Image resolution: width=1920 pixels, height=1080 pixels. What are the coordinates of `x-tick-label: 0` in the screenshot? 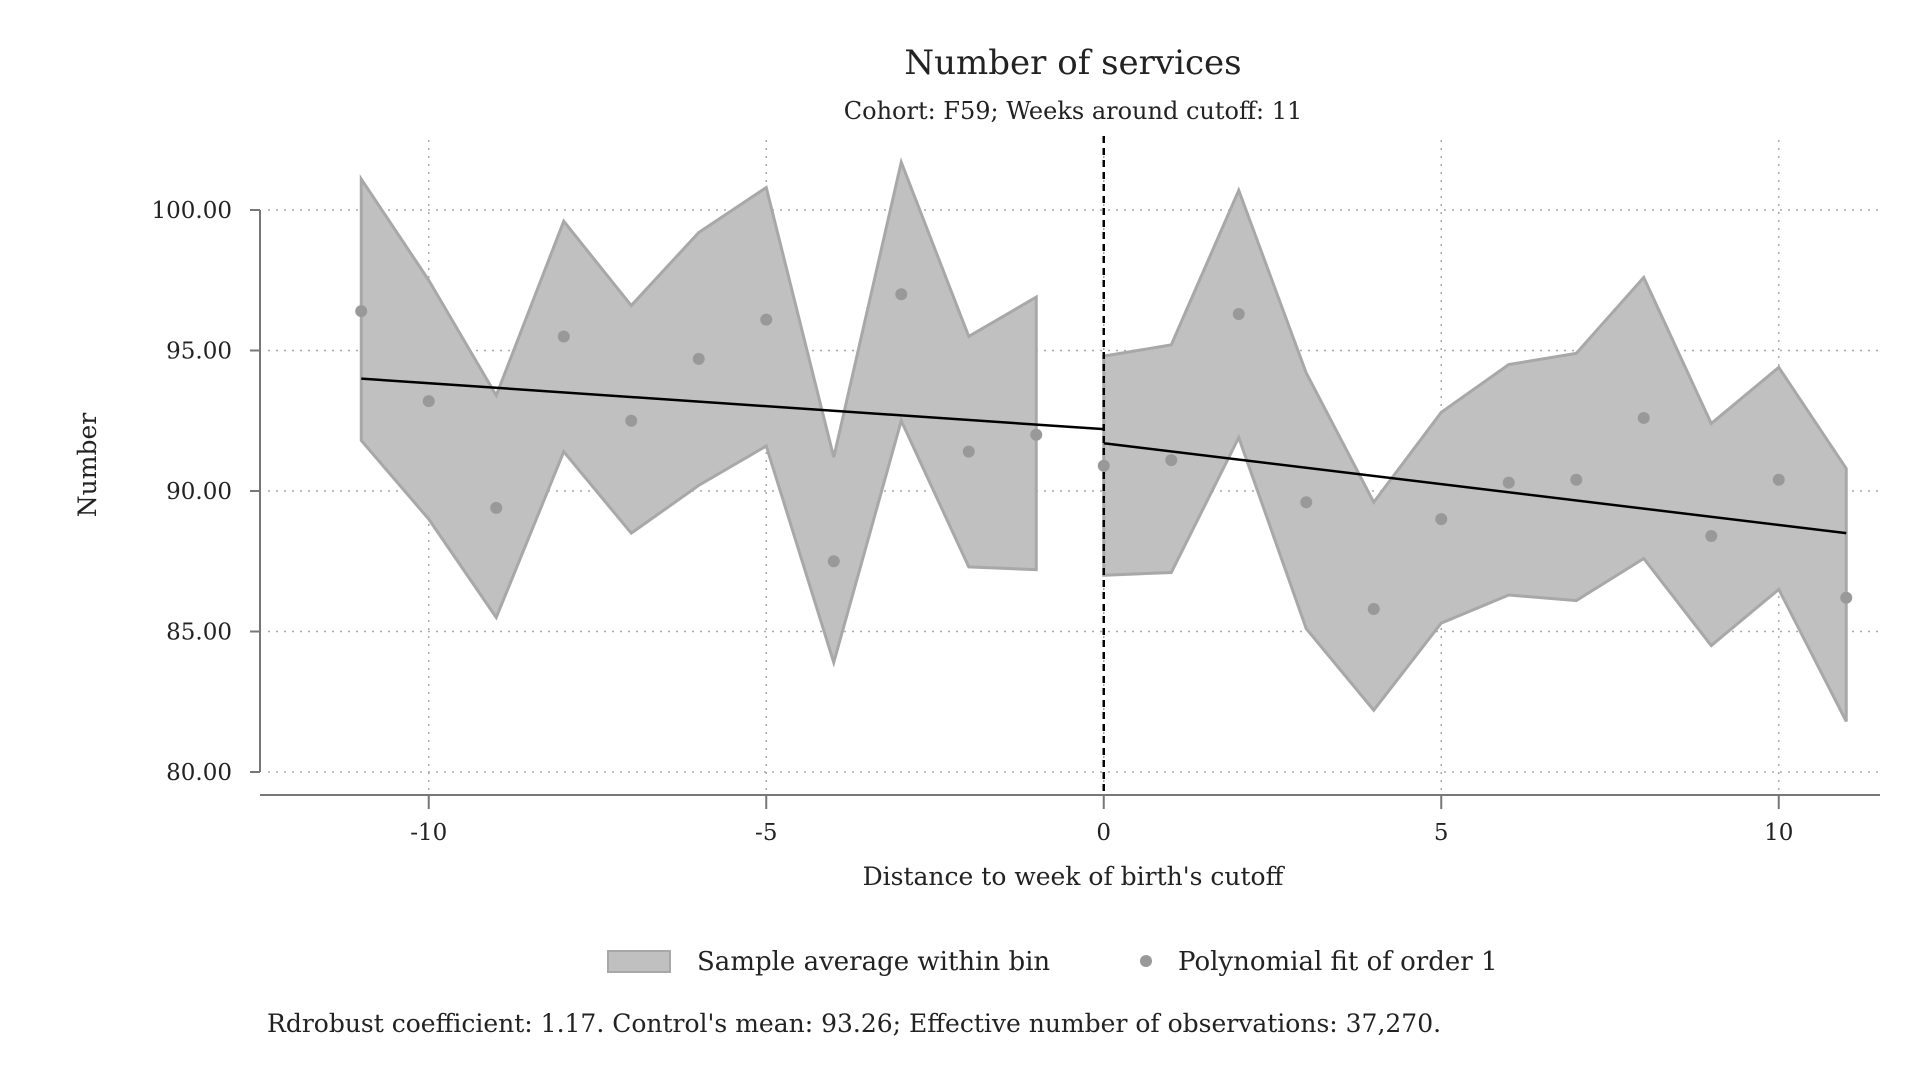 It's located at (1103, 833).